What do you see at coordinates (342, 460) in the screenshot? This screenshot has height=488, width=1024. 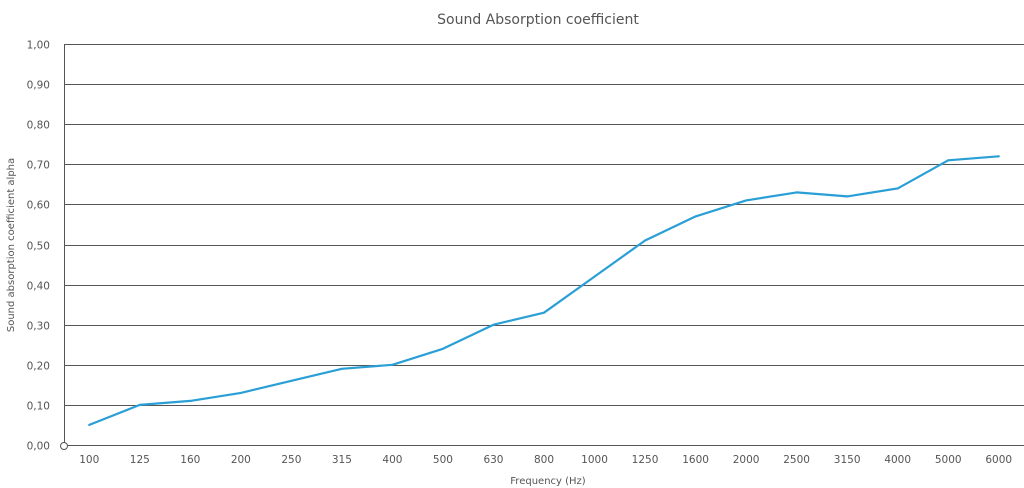 I see `x-tick-label: 315` at bounding box center [342, 460].